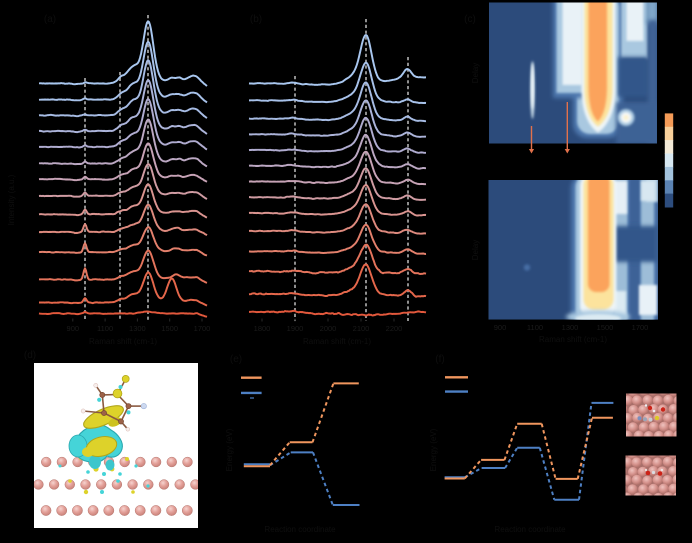 This screenshot has height=543, width=692. Describe the element at coordinates (295, 328) in the screenshot. I see `svg-text: 1900` at that location.